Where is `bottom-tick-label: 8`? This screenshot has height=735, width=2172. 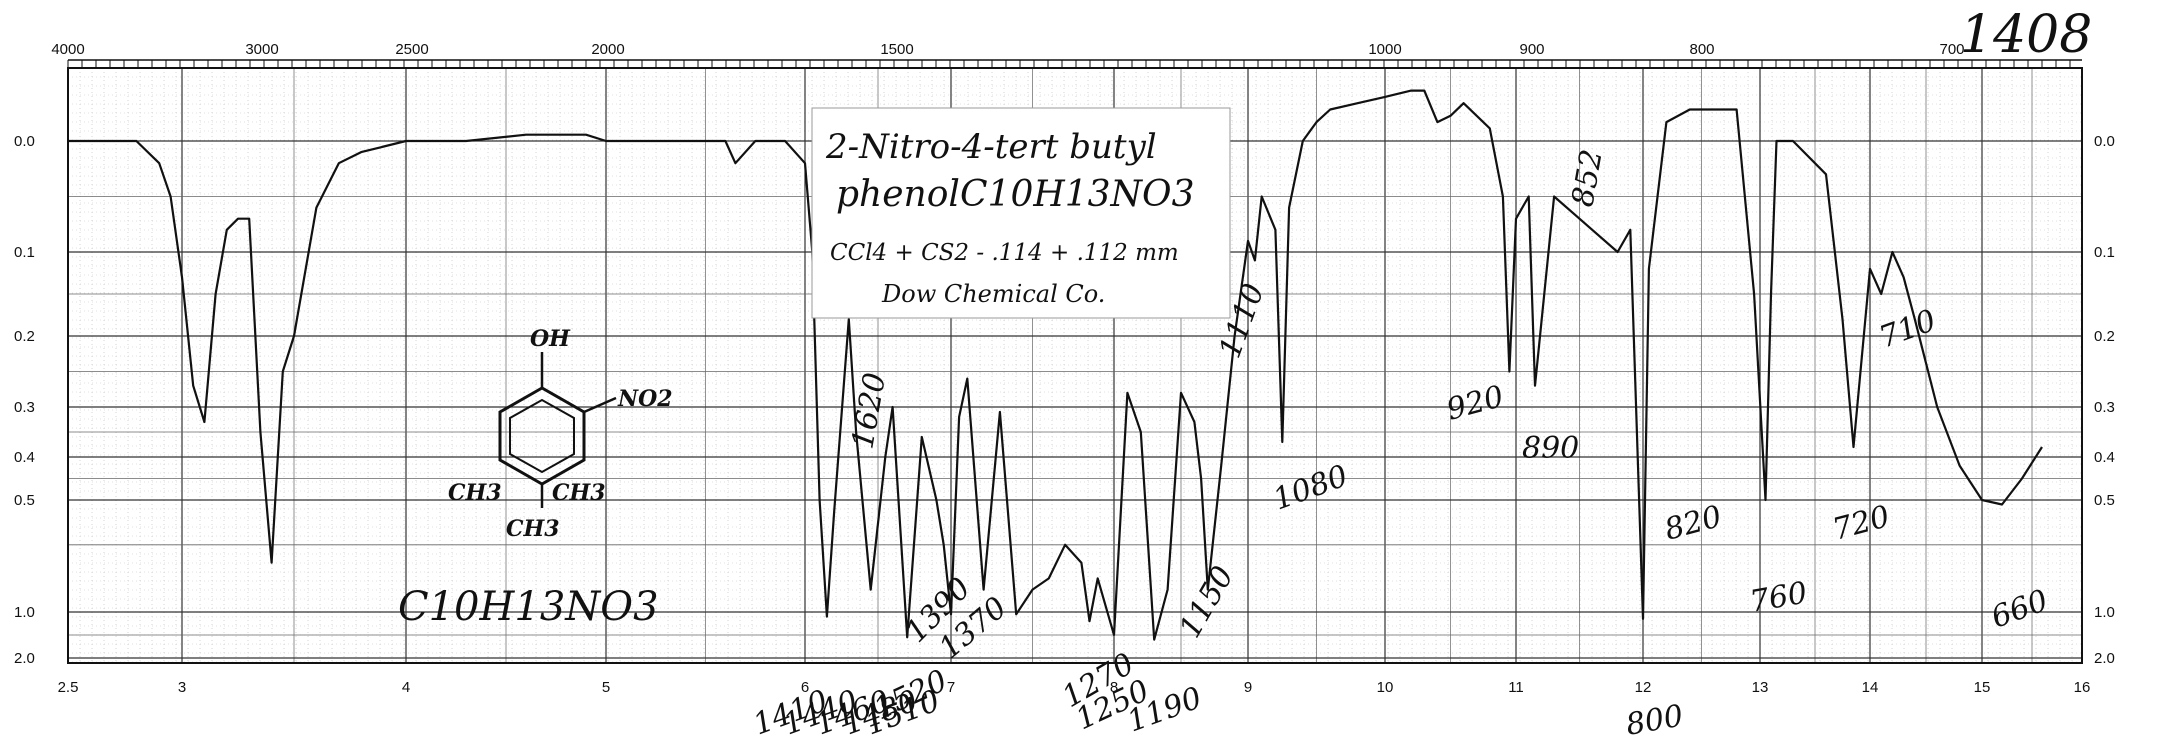 bottom-tick-label: 8 is located at coordinates (1114, 687).